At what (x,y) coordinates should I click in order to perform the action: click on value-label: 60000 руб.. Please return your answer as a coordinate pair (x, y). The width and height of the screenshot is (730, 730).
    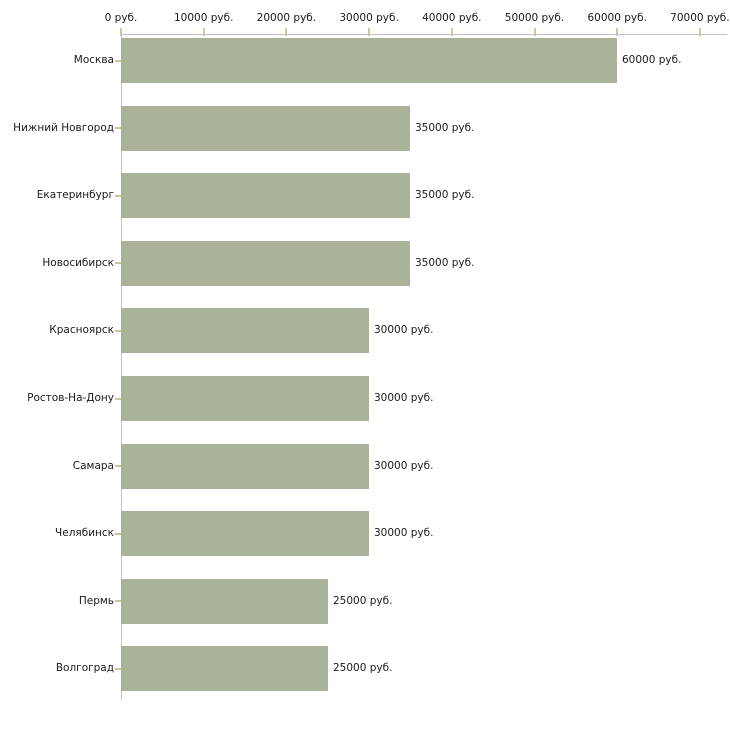
    Looking at the image, I should click on (652, 60).